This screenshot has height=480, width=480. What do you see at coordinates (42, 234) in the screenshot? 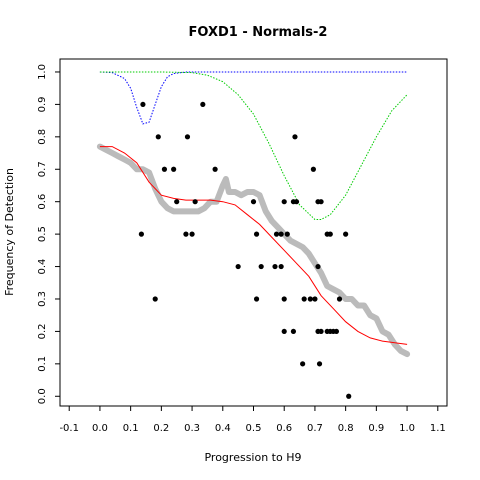
I see `y-tick-label: 0.5` at bounding box center [42, 234].